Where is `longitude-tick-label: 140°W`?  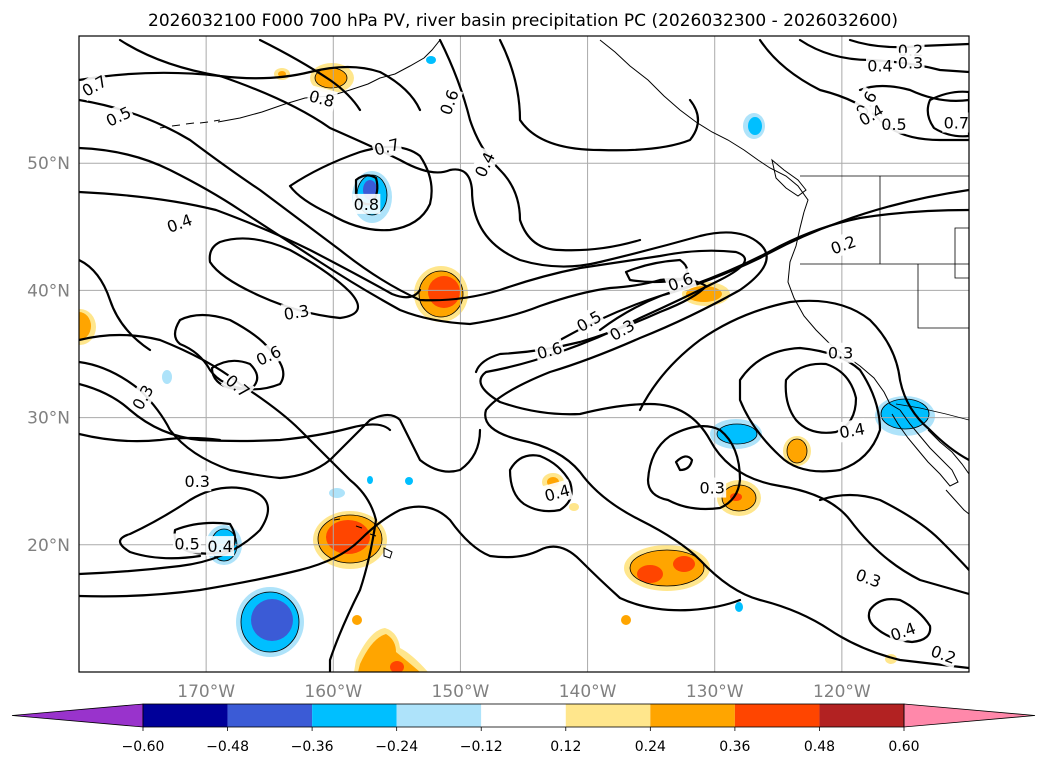
longitude-tick-label: 140°W is located at coordinates (588, 692).